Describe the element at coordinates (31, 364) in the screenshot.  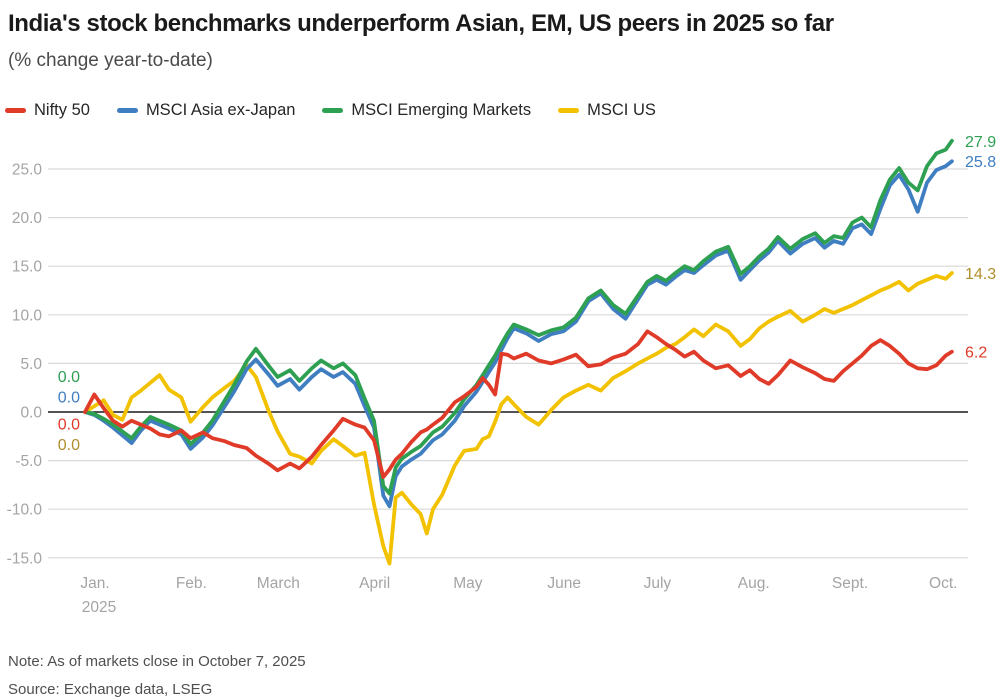
I see `y-tick-label: 5.0` at that location.